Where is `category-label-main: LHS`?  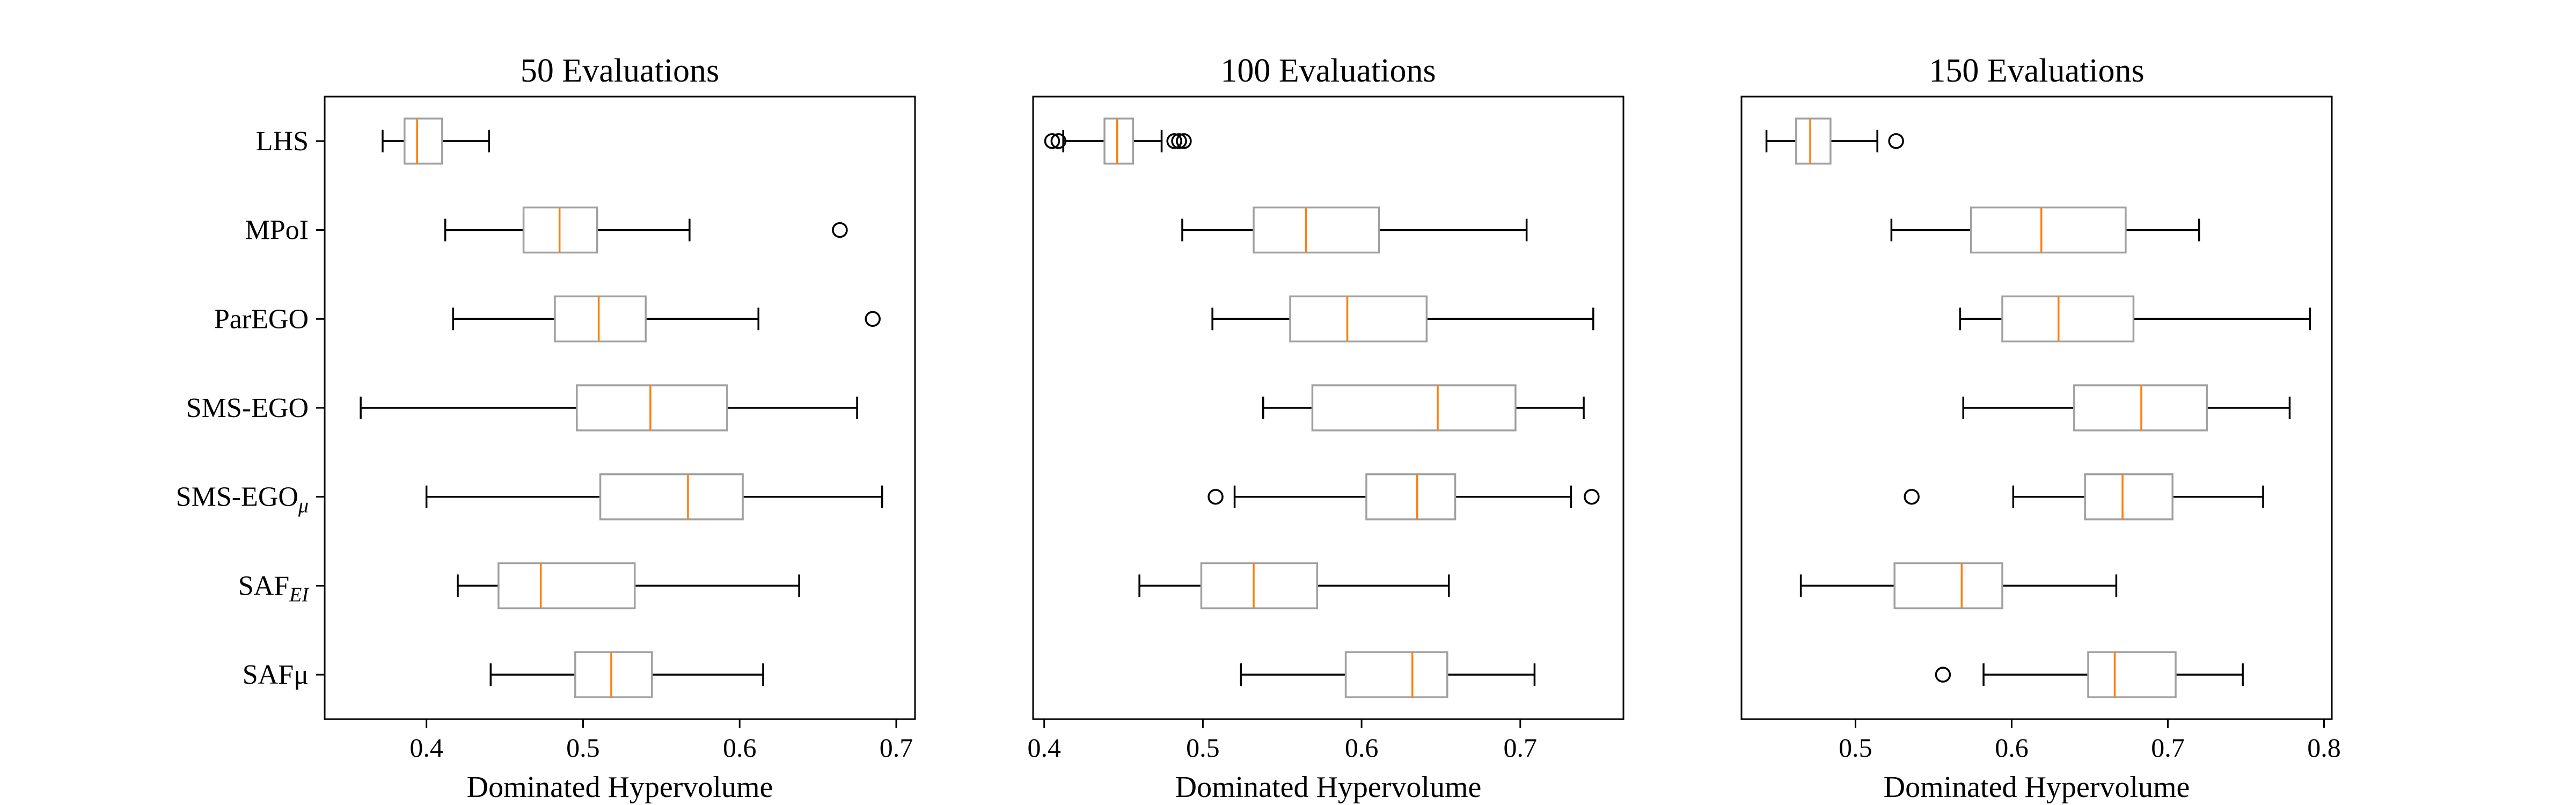
category-label-main: LHS is located at coordinates (282, 141).